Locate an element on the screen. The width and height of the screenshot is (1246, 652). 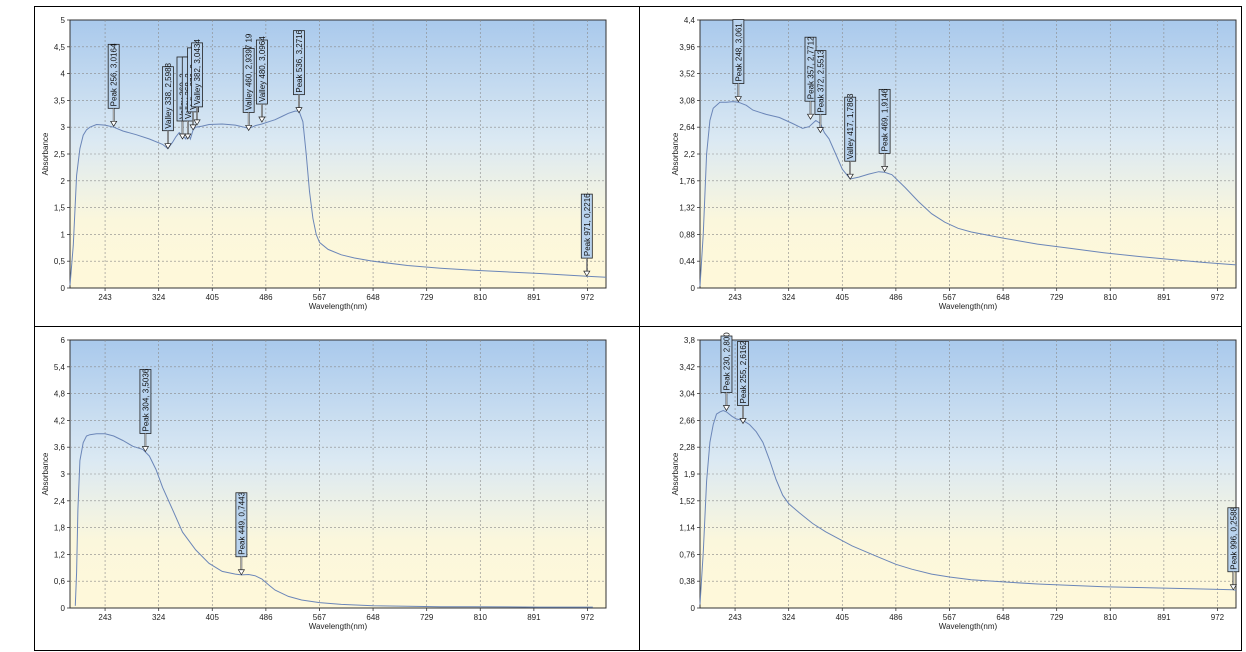
y-tick-label: 4 is located at coordinates (63, 74).